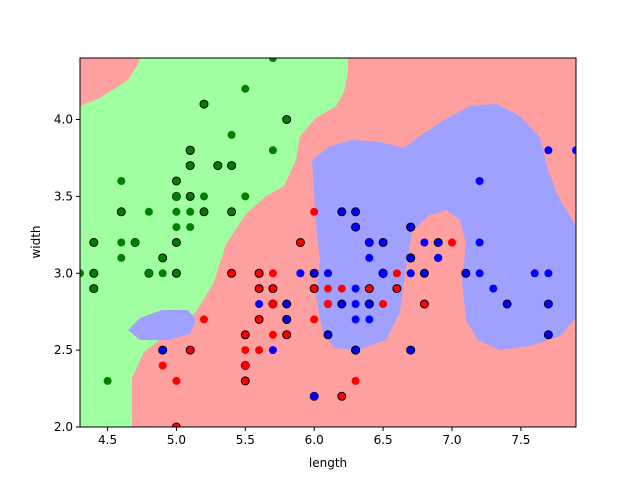 Image resolution: width=640 pixels, height=480 pixels. Describe the element at coordinates (63, 427) in the screenshot. I see `y-tick-label: 2.0` at that location.